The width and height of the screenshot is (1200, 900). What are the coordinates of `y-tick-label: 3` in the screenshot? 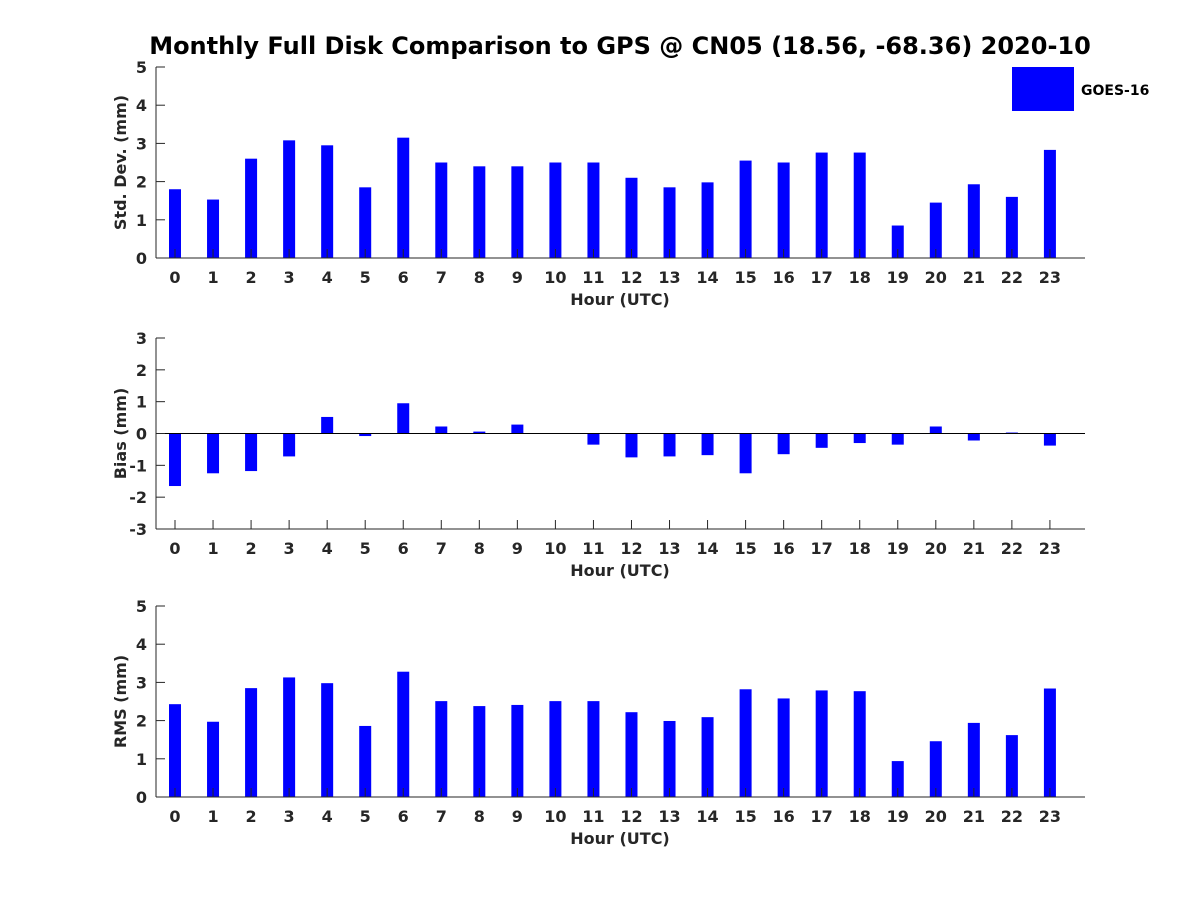 It's located at (141, 338).